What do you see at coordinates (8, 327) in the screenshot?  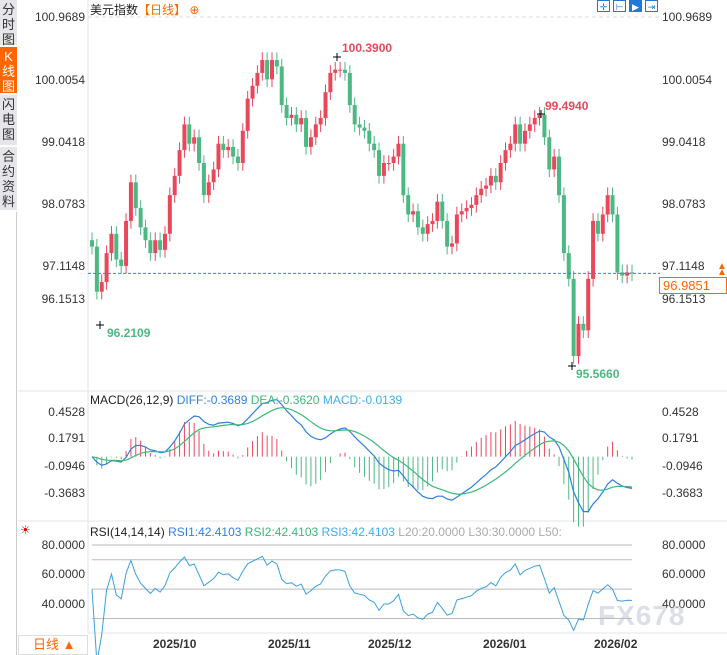 I see `side-tabs: 分时图 K线图 闪电图 合约资料` at bounding box center [8, 327].